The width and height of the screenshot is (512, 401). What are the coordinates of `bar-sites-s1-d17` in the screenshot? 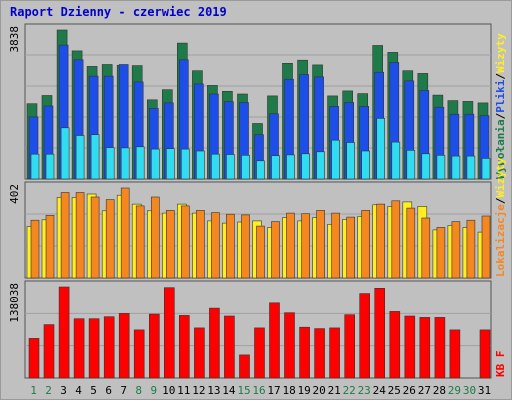 It's located at (275, 250).